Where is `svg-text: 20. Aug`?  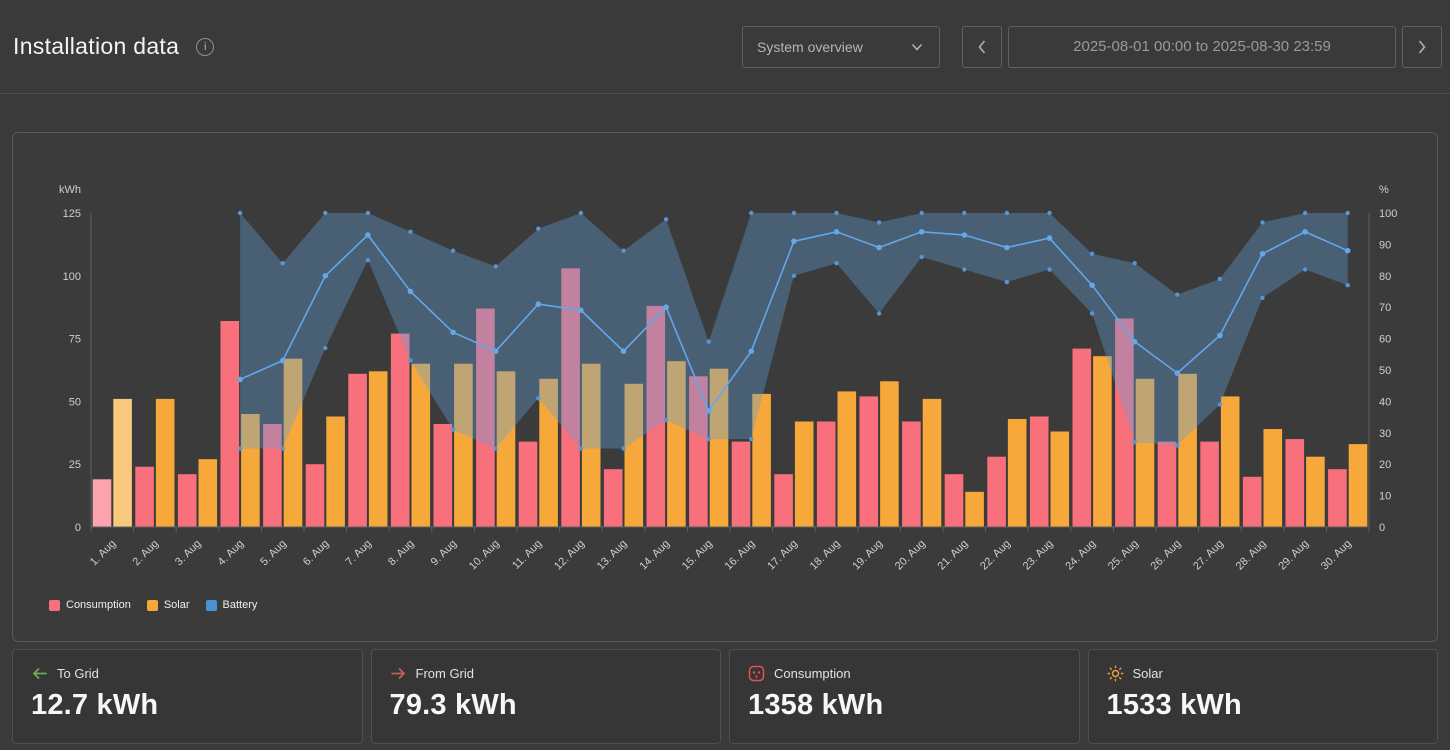 svg-text: 20. Aug is located at coordinates (910, 555).